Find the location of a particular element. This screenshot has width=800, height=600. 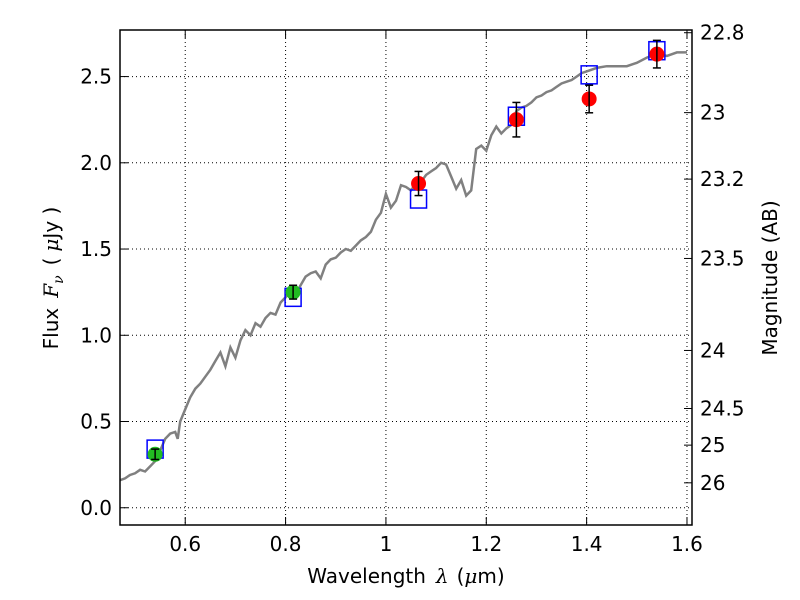

x-tick-label: 1 is located at coordinates (386, 544).